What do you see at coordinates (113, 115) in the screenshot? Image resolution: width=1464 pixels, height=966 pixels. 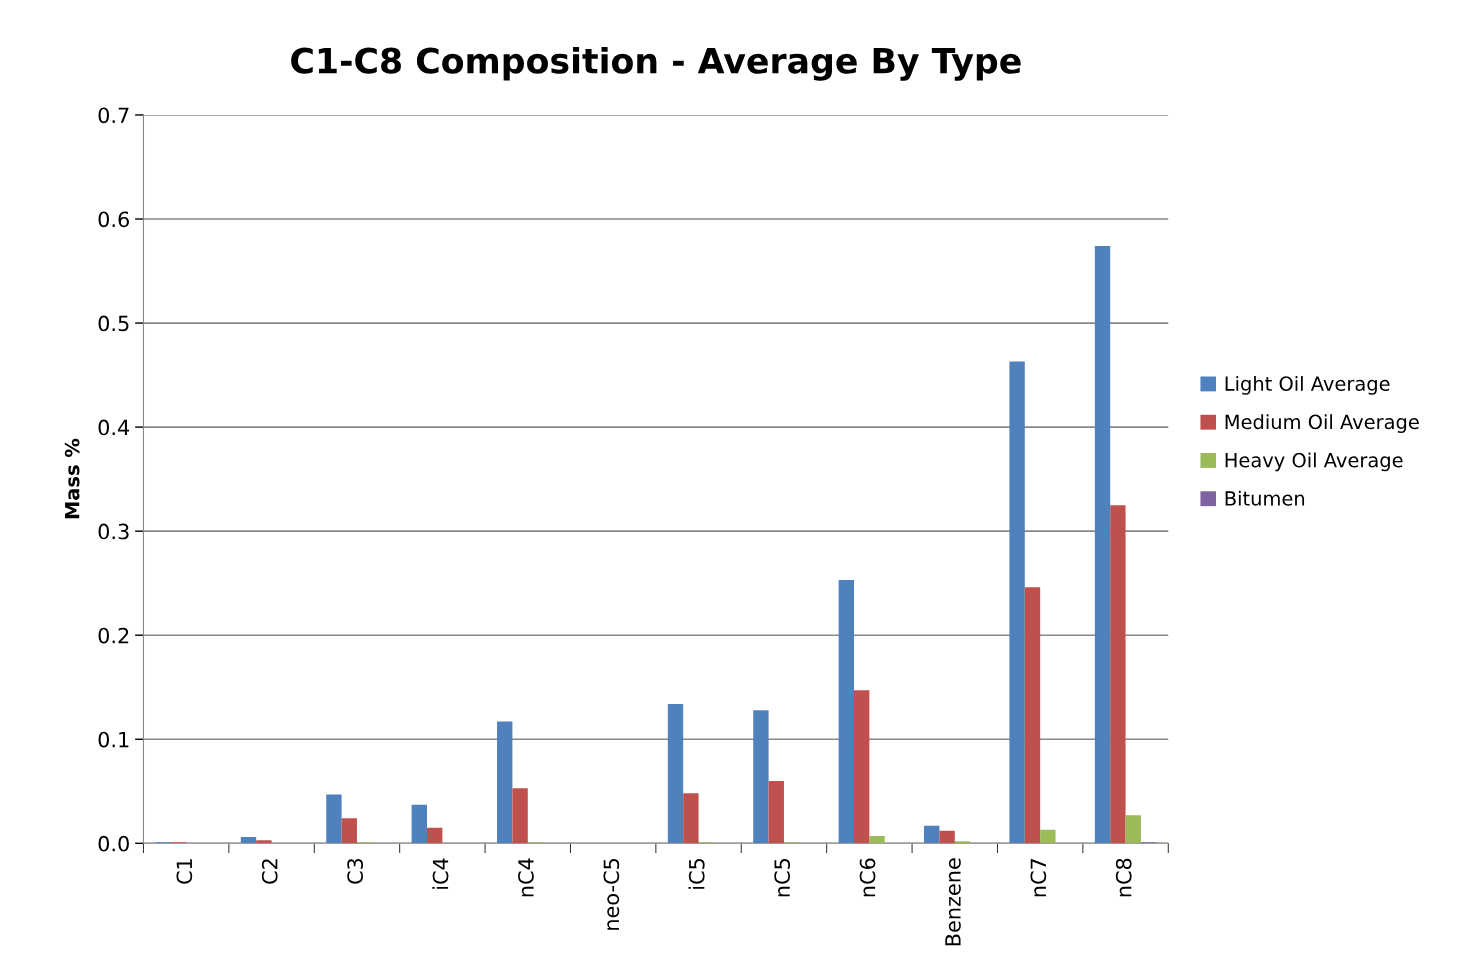 I see `y-tick-label: 0.7` at bounding box center [113, 115].